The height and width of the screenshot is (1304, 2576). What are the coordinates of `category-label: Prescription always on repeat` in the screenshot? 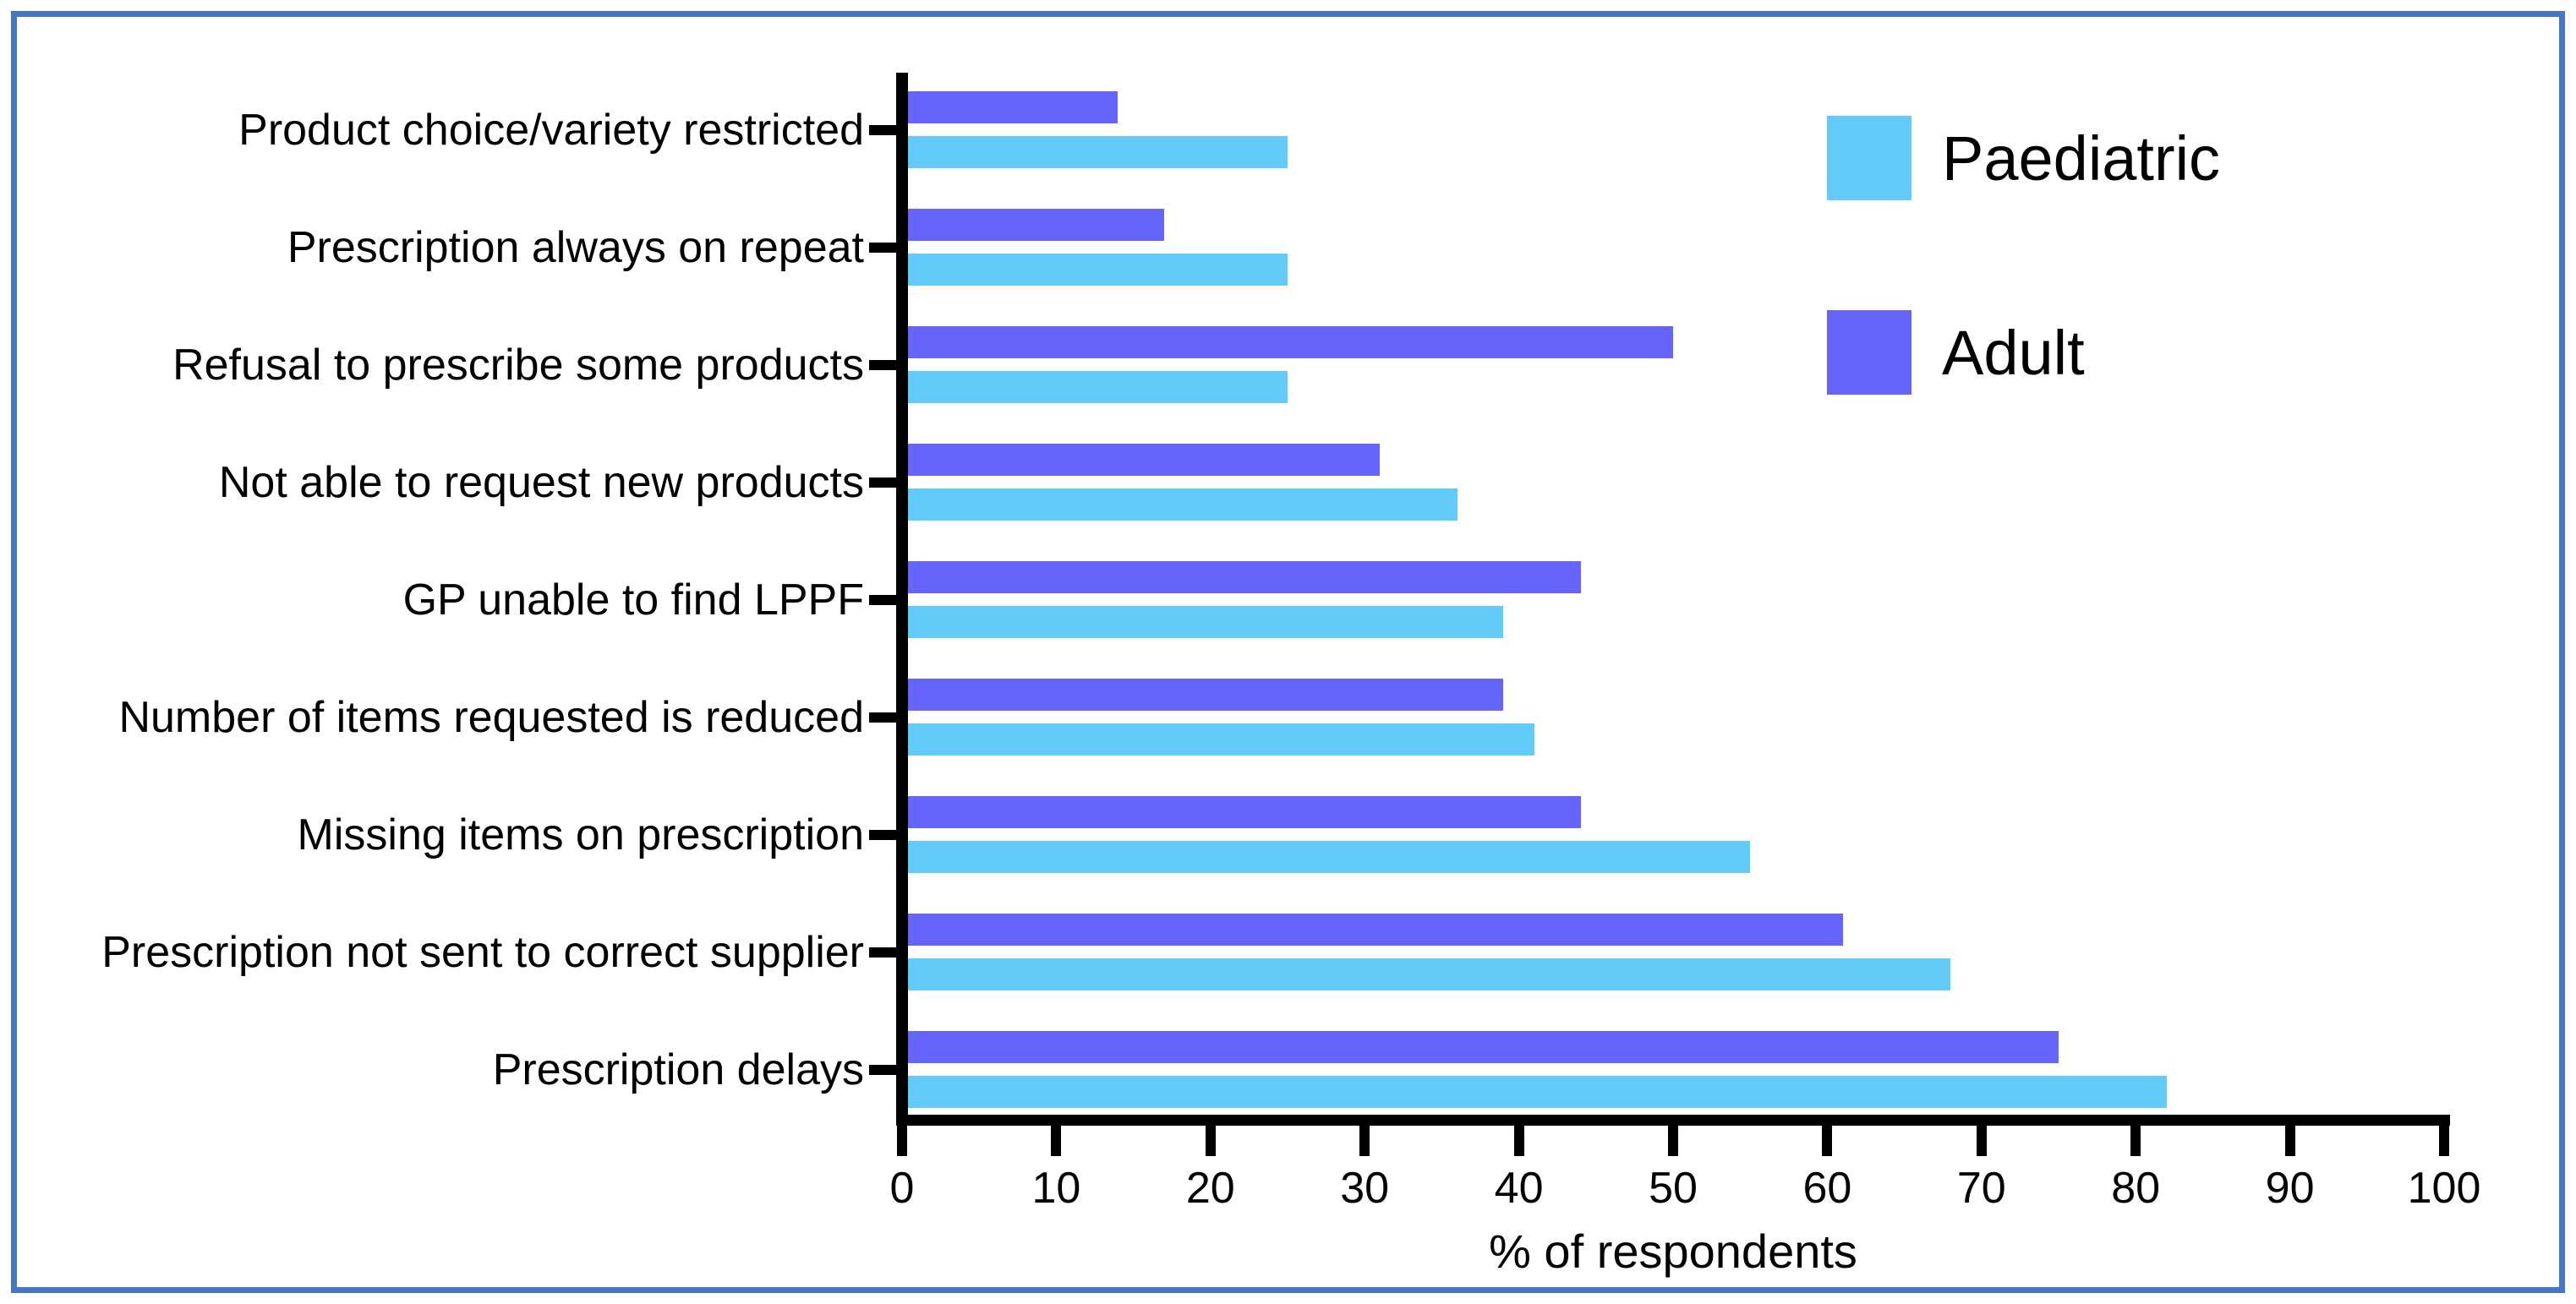 It's located at (575, 247).